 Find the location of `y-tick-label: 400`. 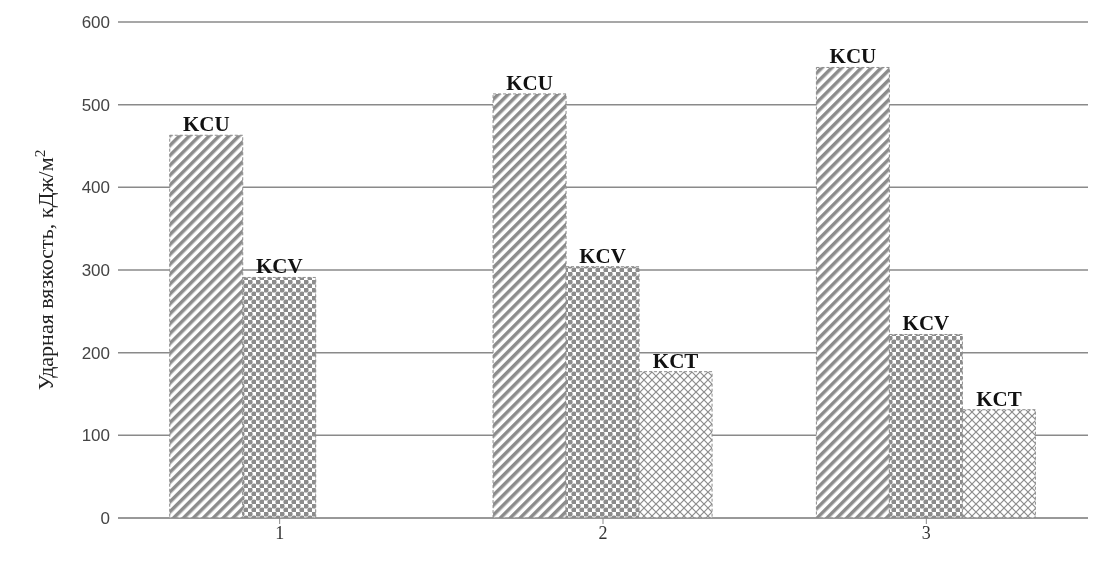

y-tick-label: 400 is located at coordinates (95, 188).